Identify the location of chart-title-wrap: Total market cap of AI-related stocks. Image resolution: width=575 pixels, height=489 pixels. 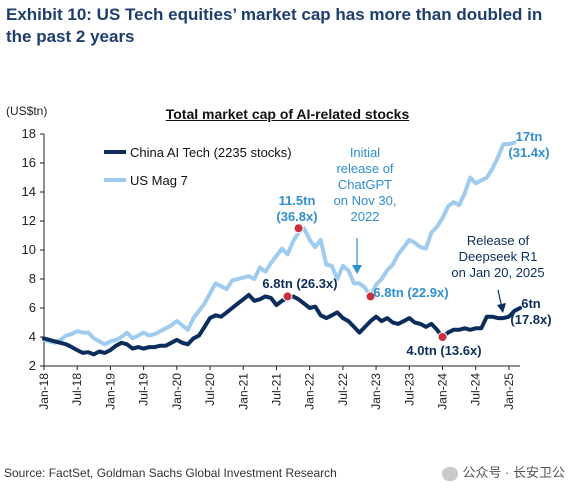
(287, 115).